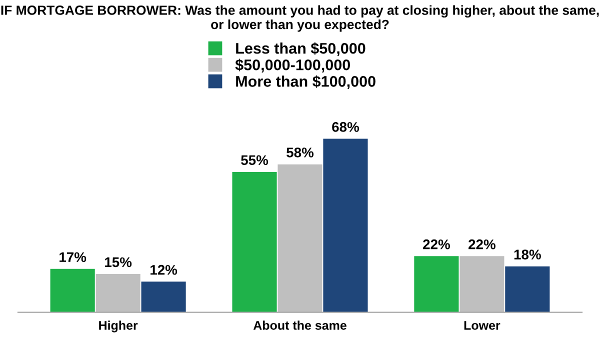  I want to click on x-tick-label: About the same, so click(299, 325).